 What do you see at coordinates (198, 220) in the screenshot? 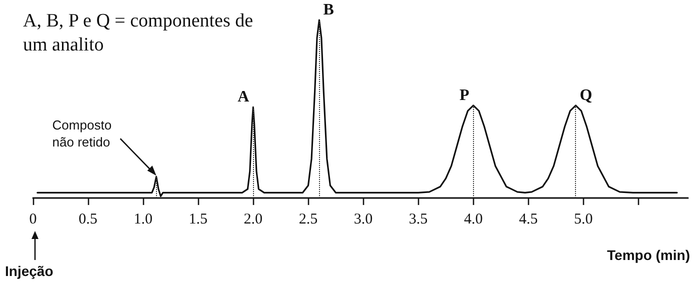
I see `x-tick-label: 1.5` at bounding box center [198, 220].